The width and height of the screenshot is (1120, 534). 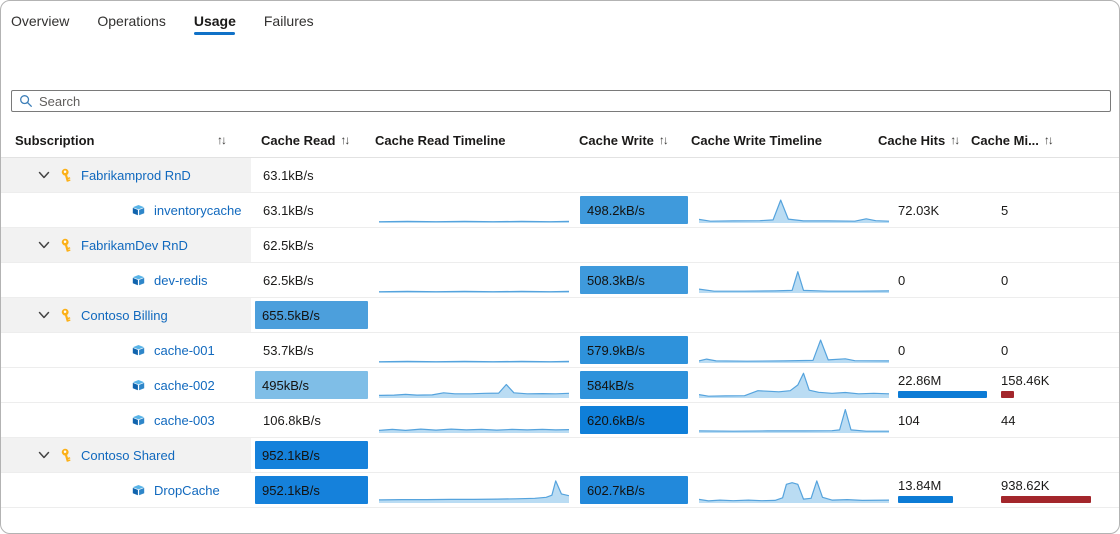 What do you see at coordinates (126, 385) in the screenshot?
I see `subscription-cell: cache-002` at bounding box center [126, 385].